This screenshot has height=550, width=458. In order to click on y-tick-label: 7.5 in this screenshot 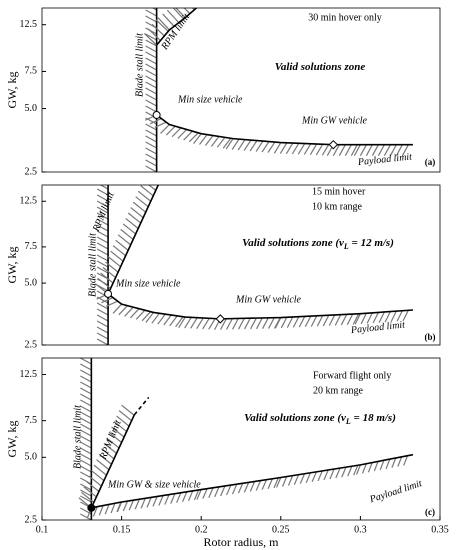, I will do `click(31, 246)`.